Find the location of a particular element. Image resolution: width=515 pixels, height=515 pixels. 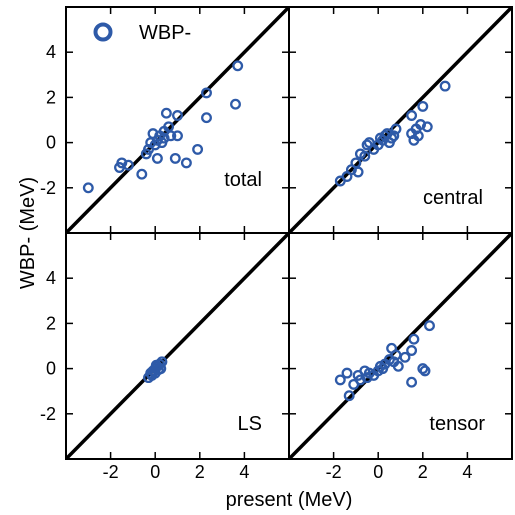

legend: WBP- is located at coordinates (142, 33).